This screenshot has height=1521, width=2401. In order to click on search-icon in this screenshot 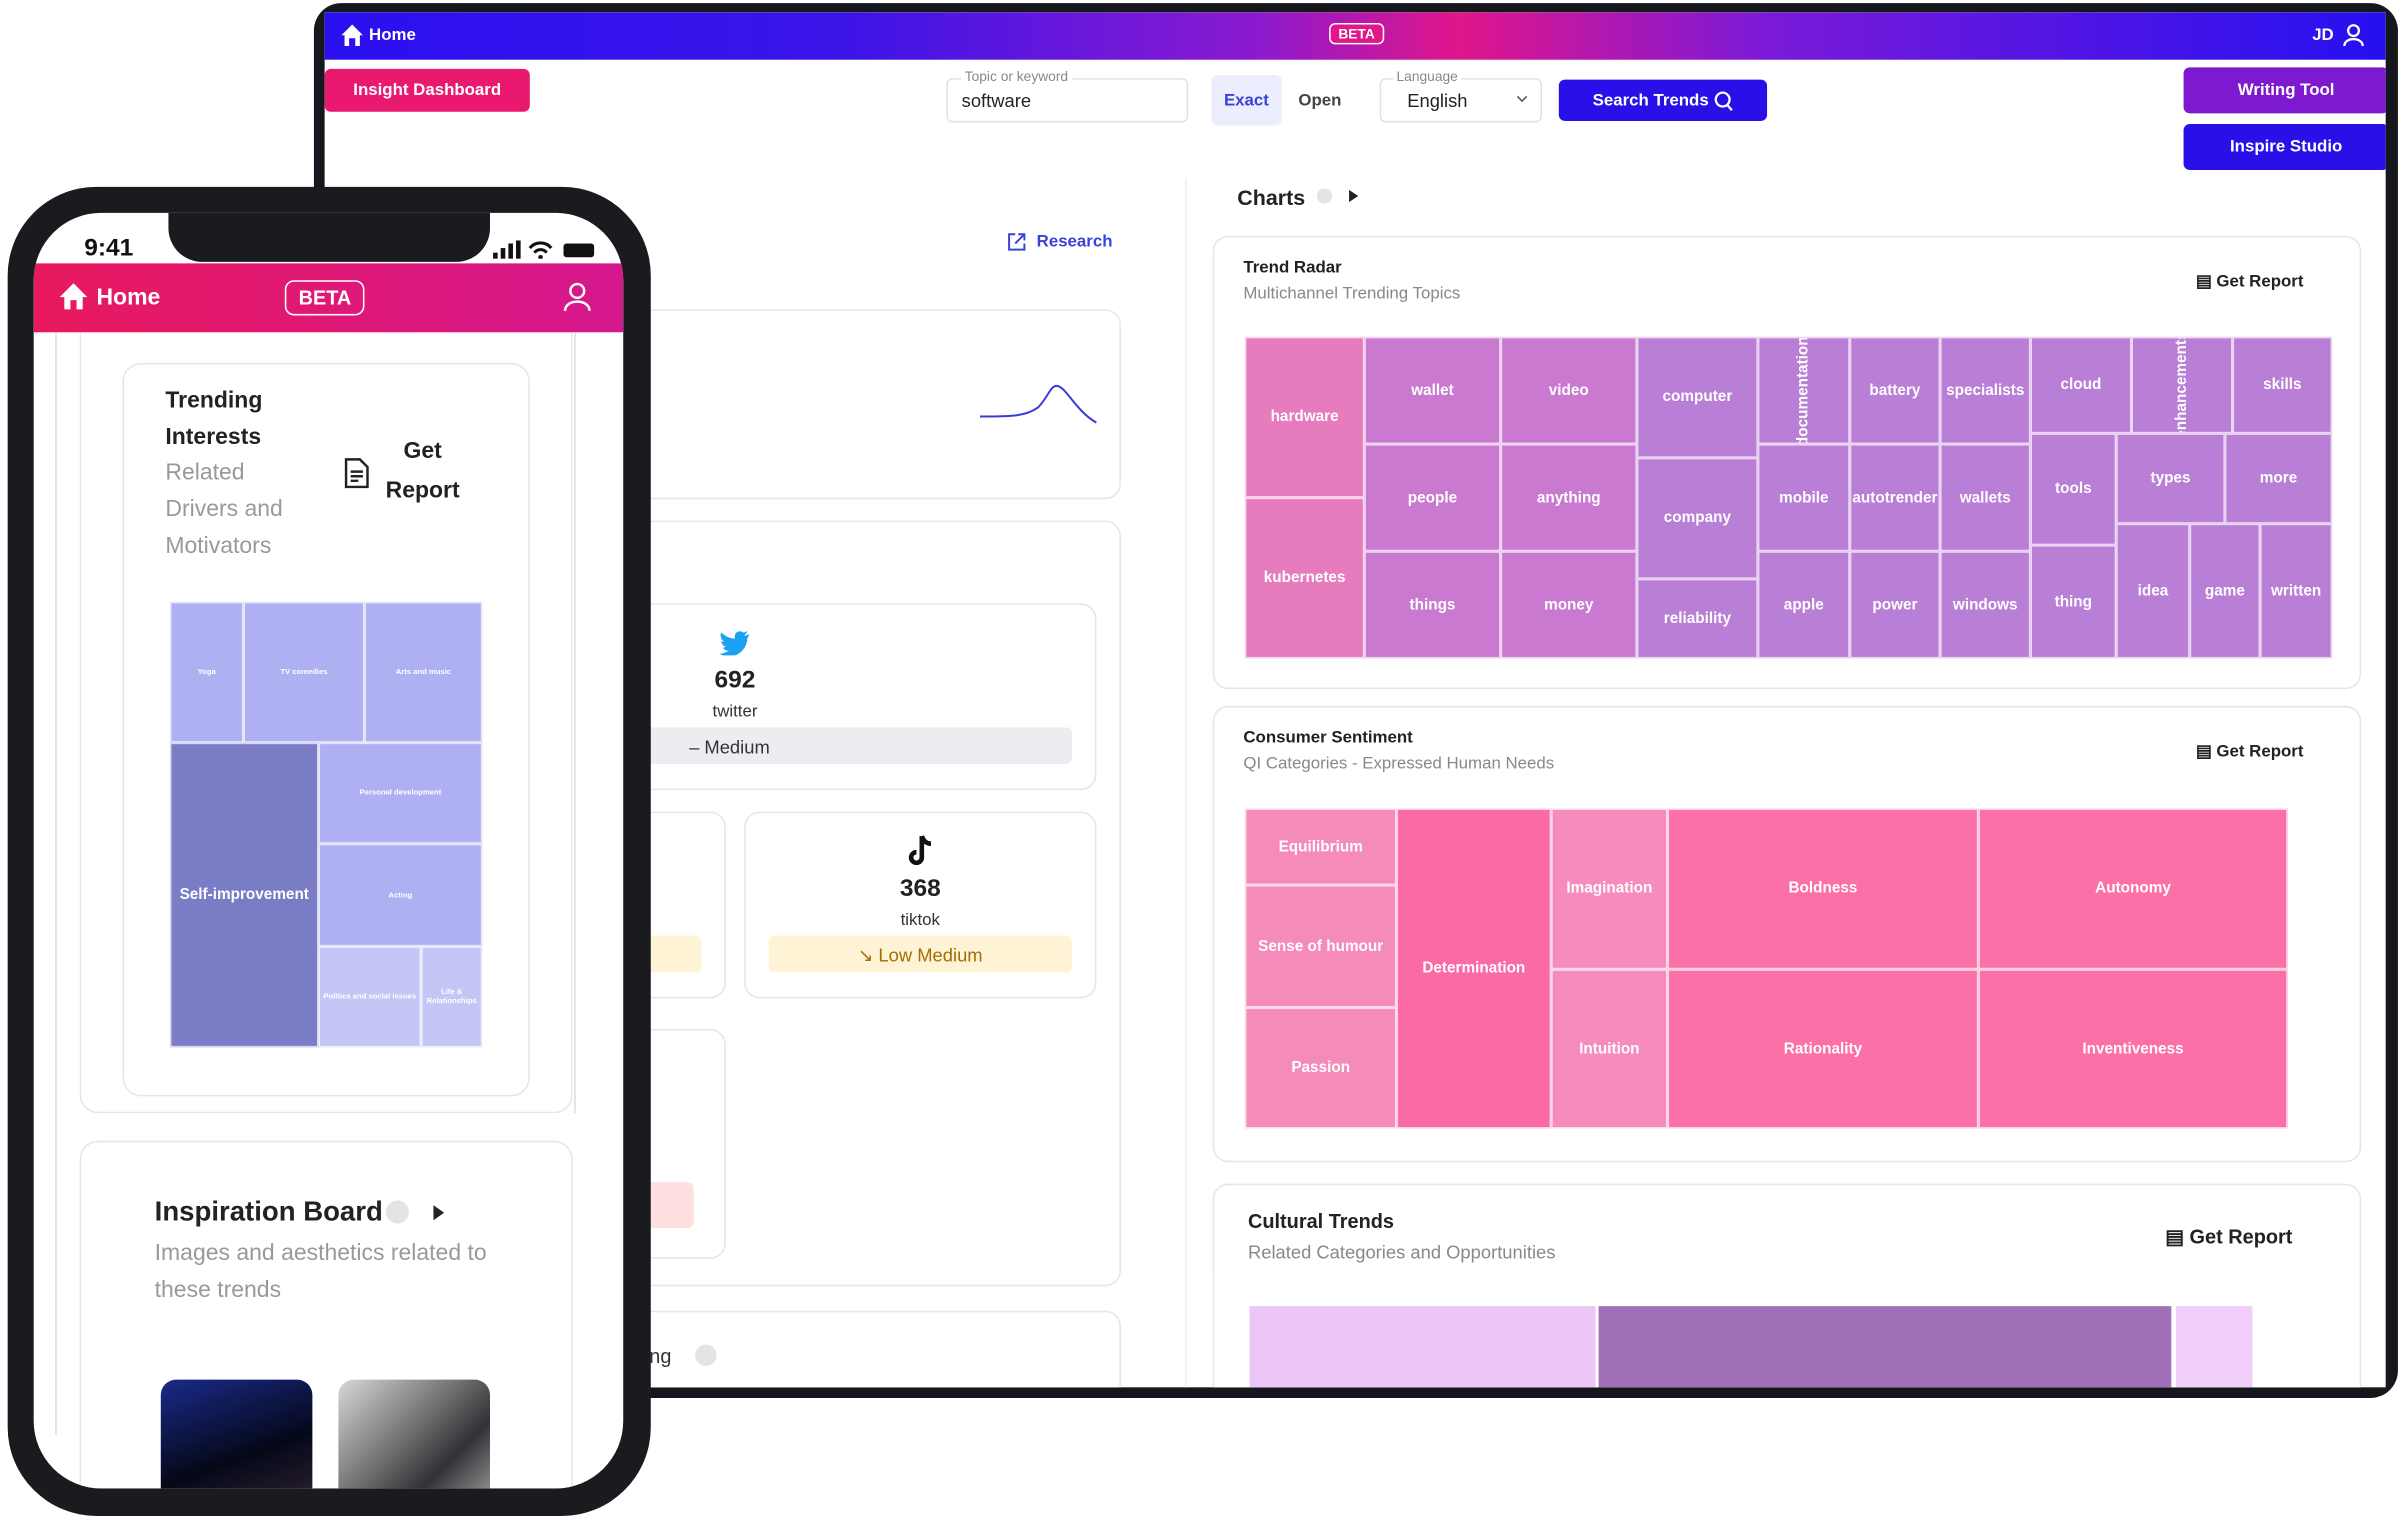, I will do `click(1723, 100)`.